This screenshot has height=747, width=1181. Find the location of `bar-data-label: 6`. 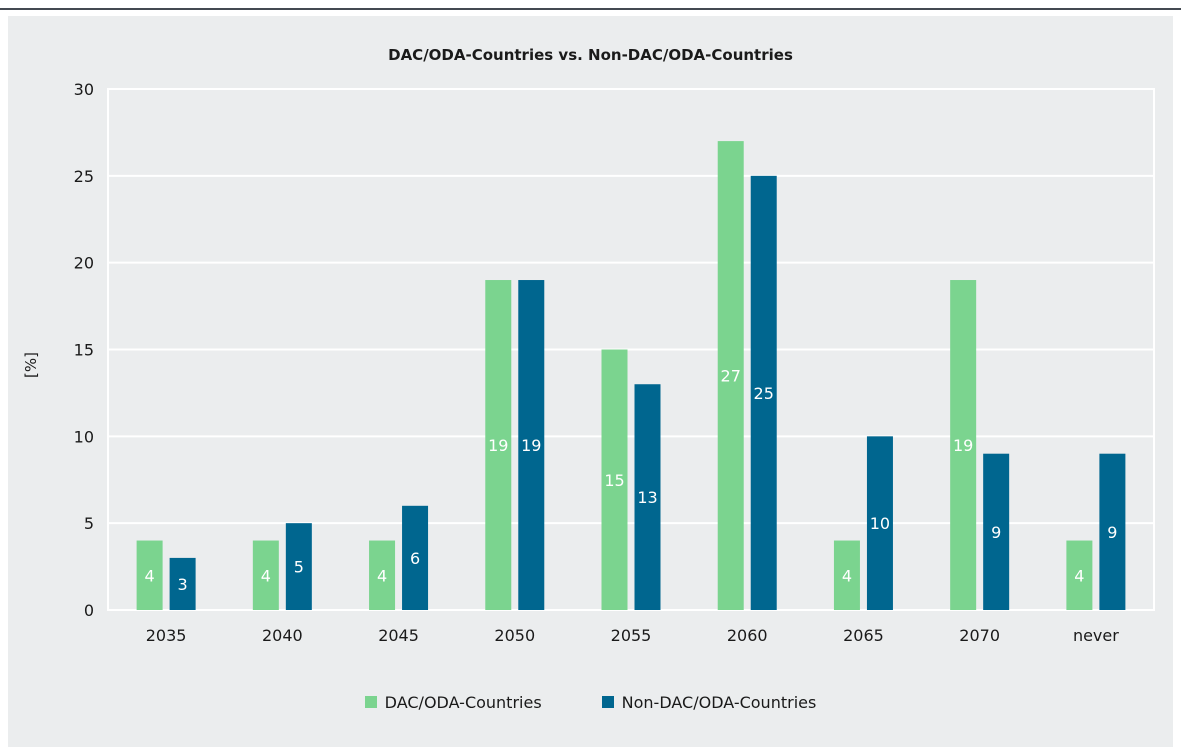

bar-data-label: 6 is located at coordinates (415, 558).